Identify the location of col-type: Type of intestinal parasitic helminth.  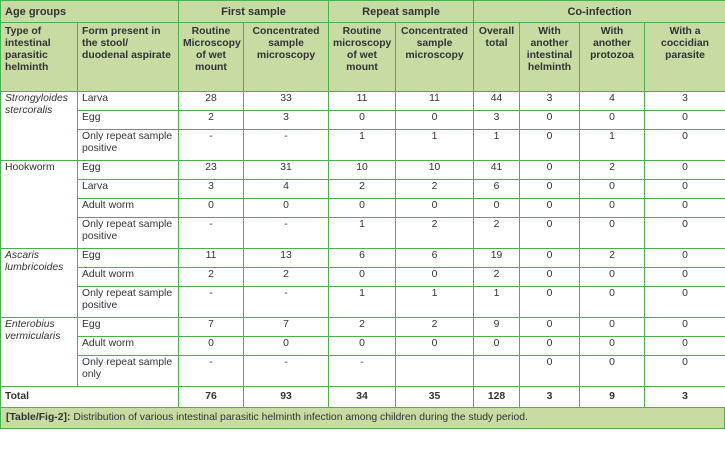
(39, 57).